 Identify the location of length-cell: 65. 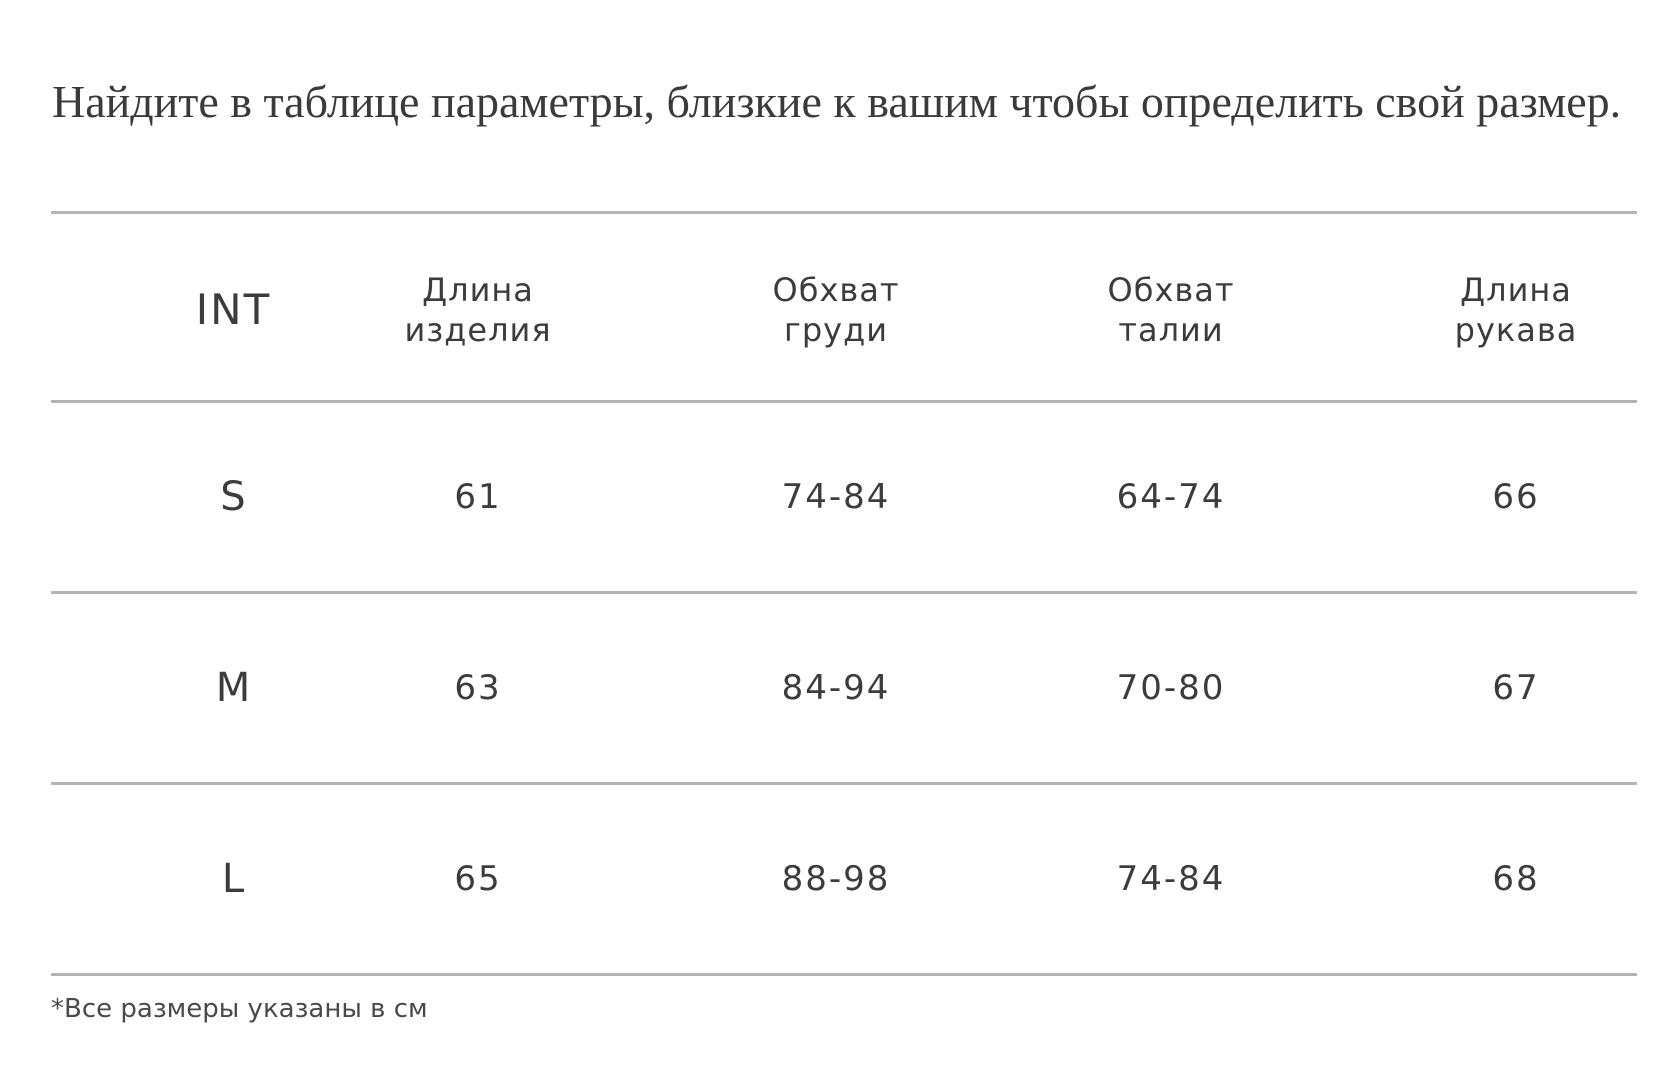
(478, 879).